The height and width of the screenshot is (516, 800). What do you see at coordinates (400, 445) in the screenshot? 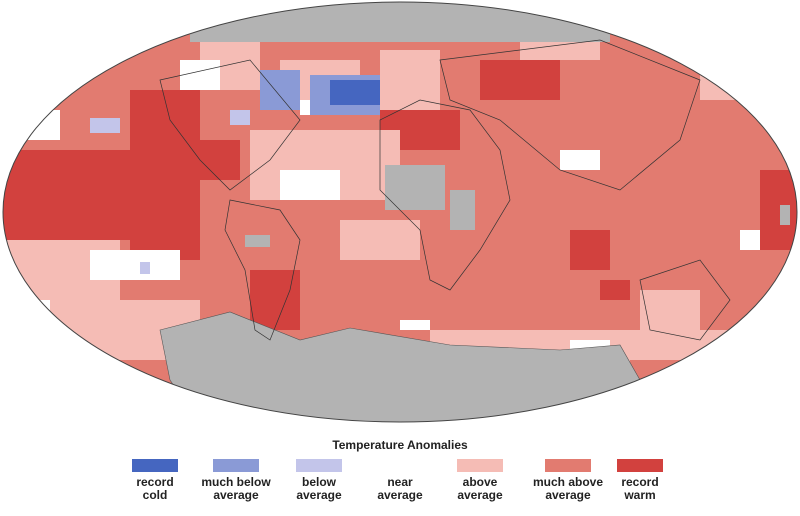
I see `legend-title: Temperature Anomalies` at bounding box center [400, 445].